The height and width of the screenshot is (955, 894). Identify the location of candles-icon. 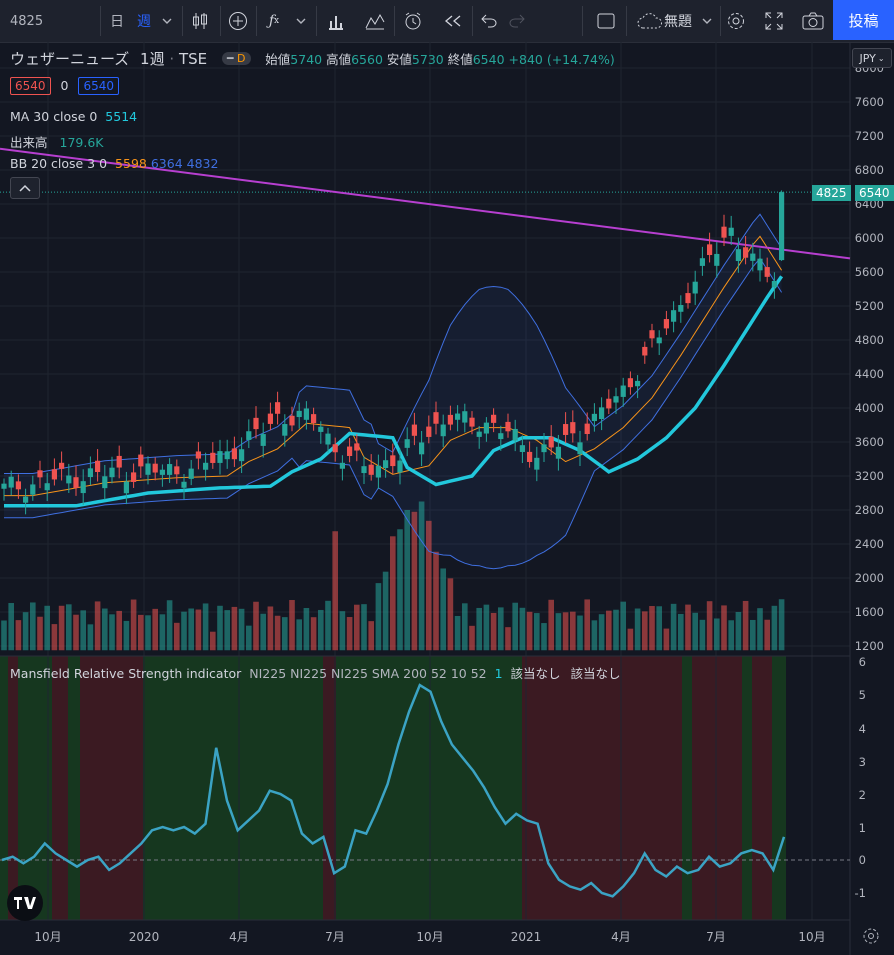
(200, 21).